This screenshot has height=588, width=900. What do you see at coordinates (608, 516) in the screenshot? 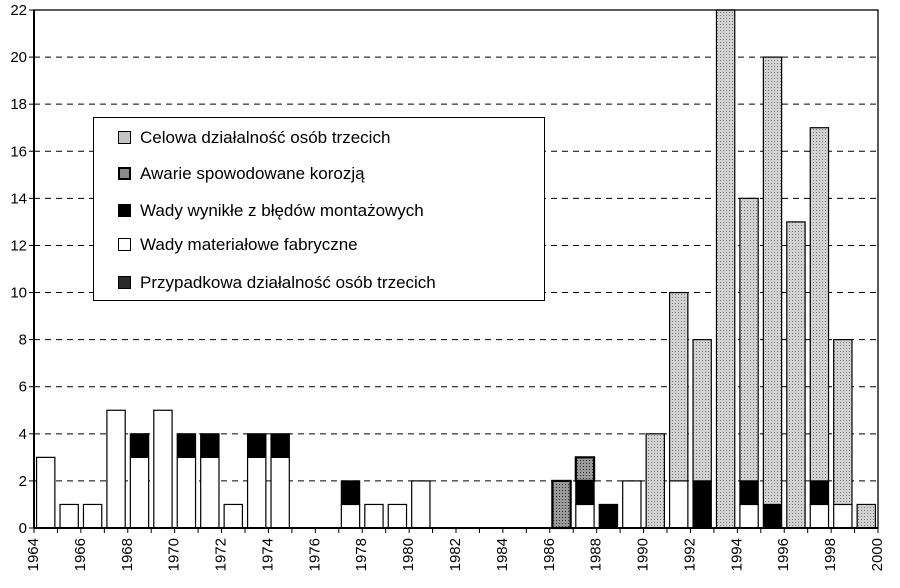
I see `bar-montazowe-1988` at bounding box center [608, 516].